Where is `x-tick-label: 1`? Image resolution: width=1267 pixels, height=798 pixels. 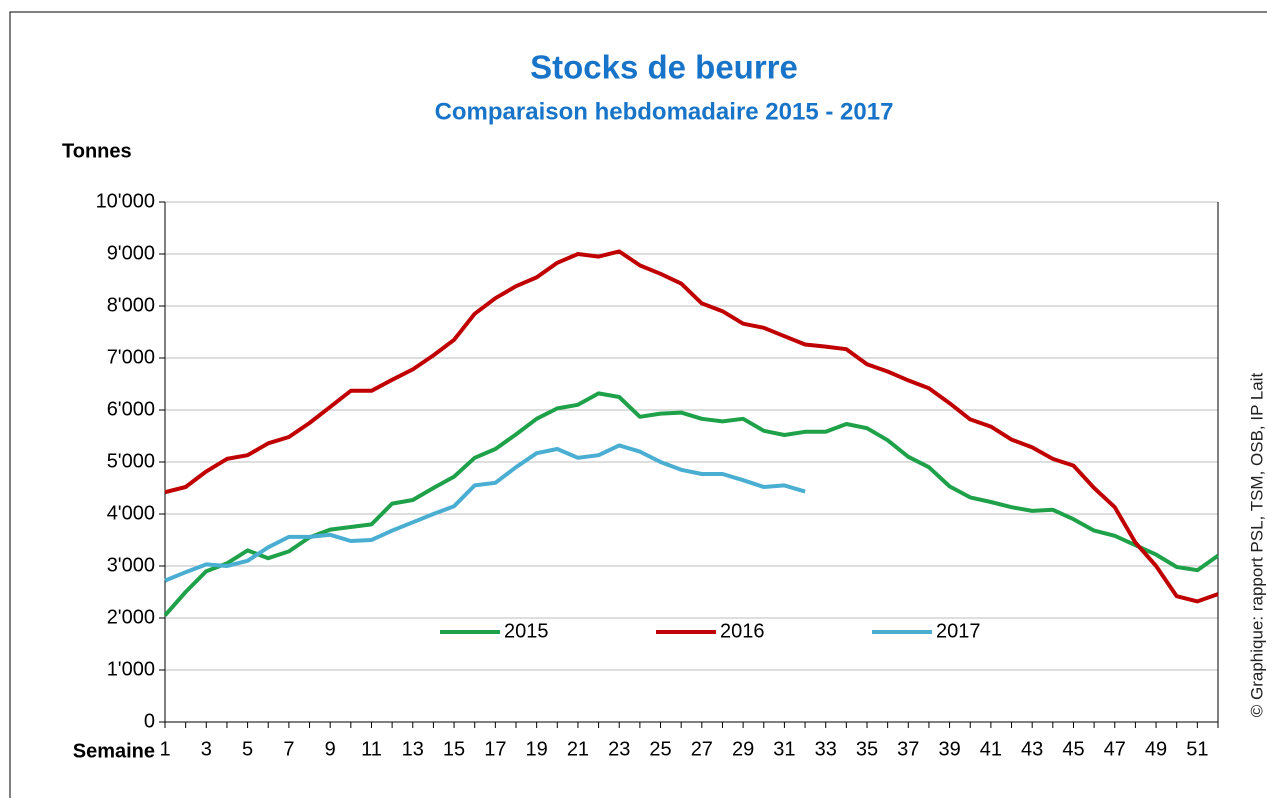
x-tick-label: 1 is located at coordinates (164, 749).